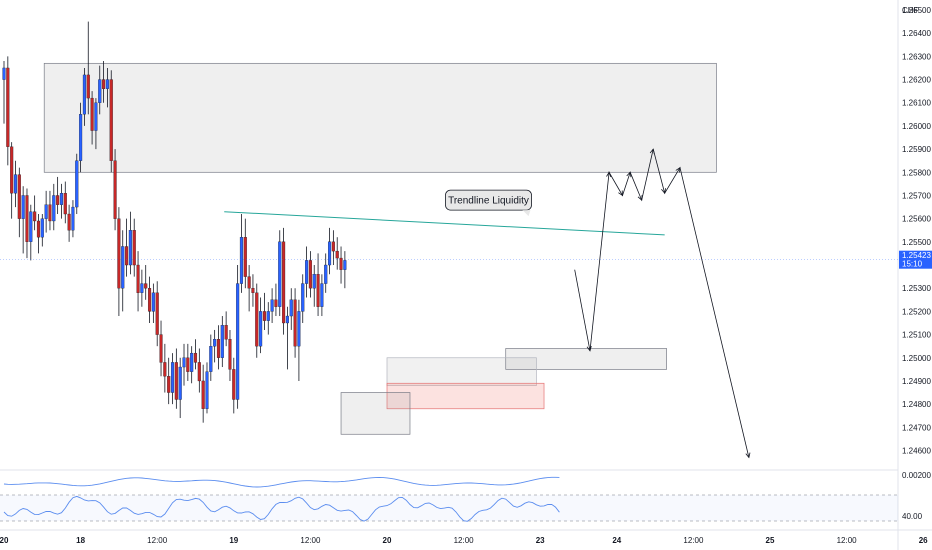 The image size is (932, 550). What do you see at coordinates (916, 358) in the screenshot?
I see `price-tick-label: 1.25000` at bounding box center [916, 358].